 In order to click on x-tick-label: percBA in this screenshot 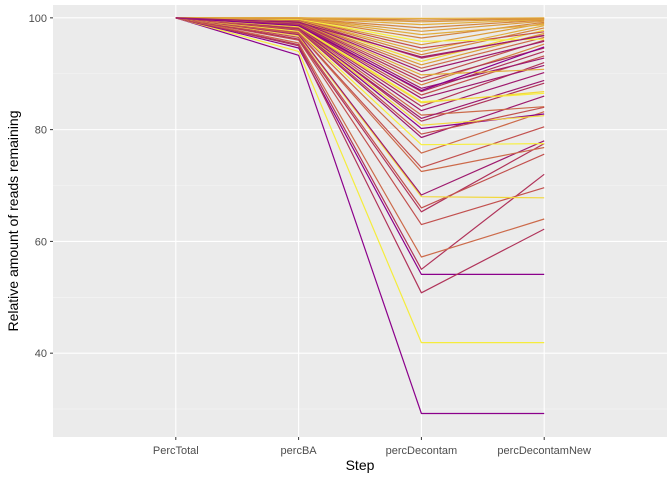, I will do `click(299, 451)`.